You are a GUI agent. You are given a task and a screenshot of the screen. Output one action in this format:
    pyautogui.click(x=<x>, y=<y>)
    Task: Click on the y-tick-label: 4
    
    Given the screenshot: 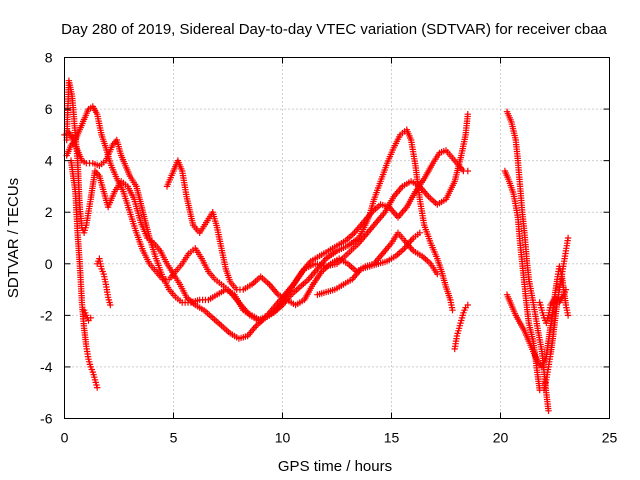 What is the action you would take?
    pyautogui.click(x=49, y=161)
    